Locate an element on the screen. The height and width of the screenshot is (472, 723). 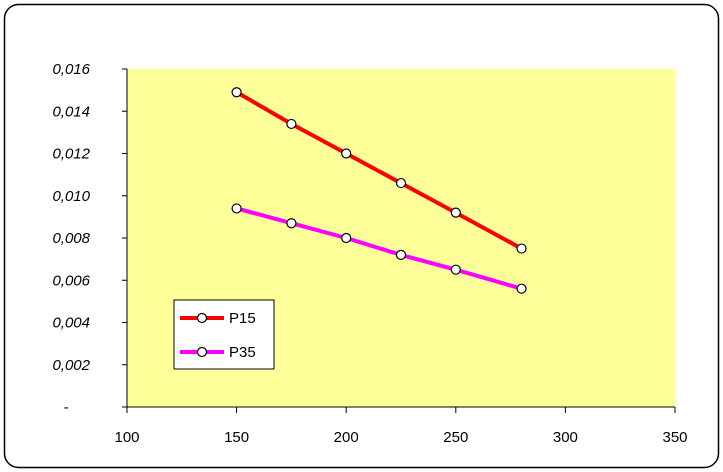
y-tick-label: 0,014 is located at coordinates (71, 111).